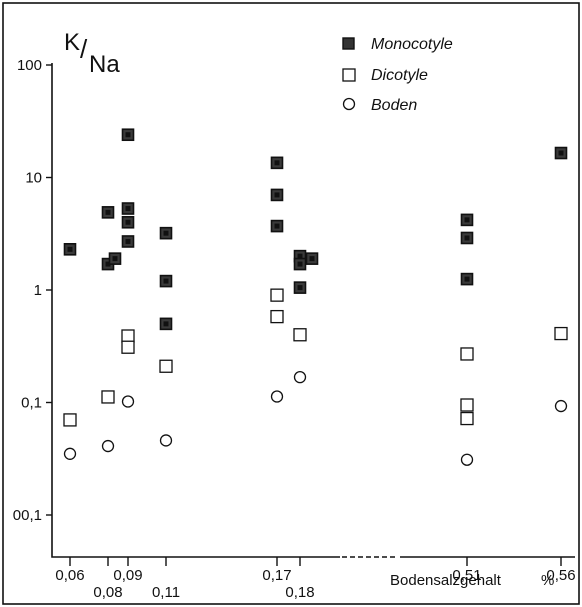 Image resolution: width=582 pixels, height=607 pixels. I want to click on legend: Monocotyle Dicotyle Boden, so click(397, 75).